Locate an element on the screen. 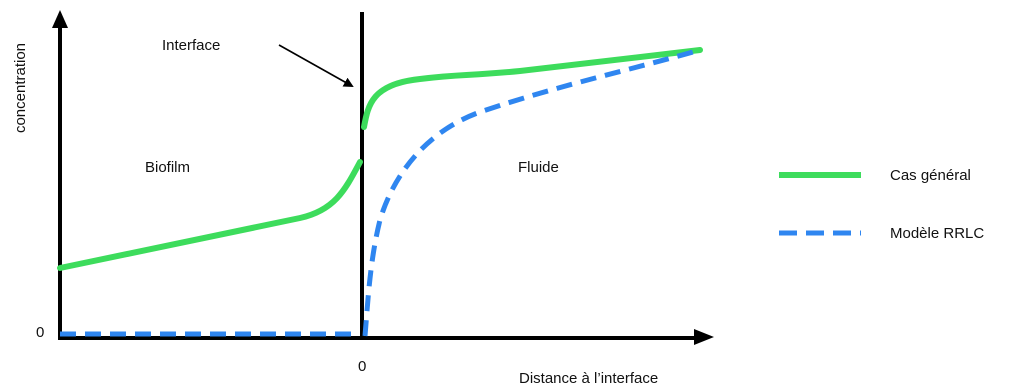 The image size is (1011, 389). legend-label-general-case: Cas général is located at coordinates (930, 175).